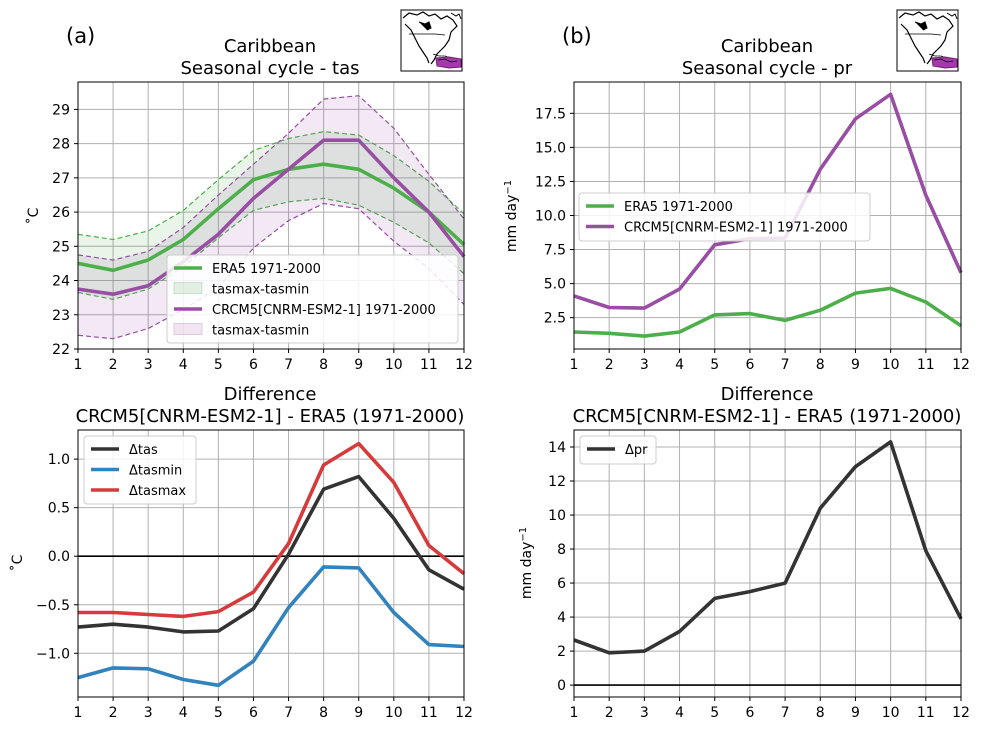 This screenshot has width=987, height=733. I want to click on y-tick-label: 7.5, so click(555, 251).